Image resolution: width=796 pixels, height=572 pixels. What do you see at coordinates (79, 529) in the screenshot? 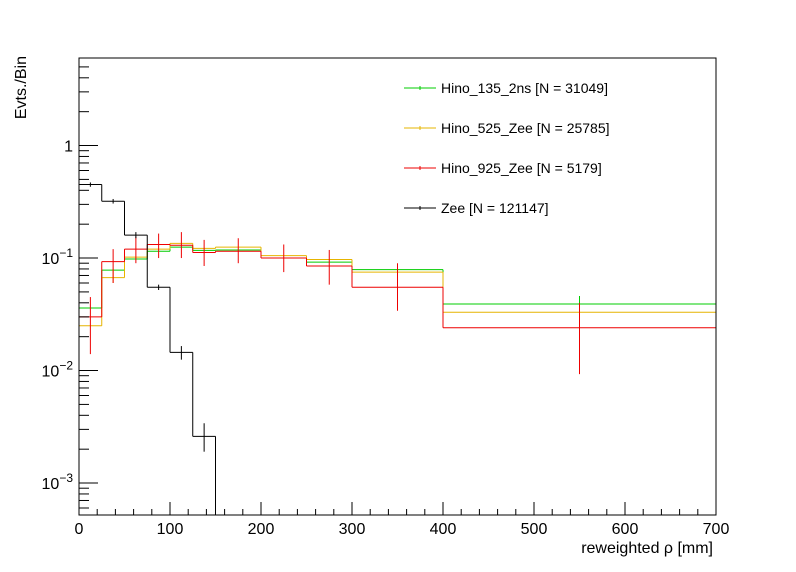
I see `x-tick-label: 0` at bounding box center [79, 529].